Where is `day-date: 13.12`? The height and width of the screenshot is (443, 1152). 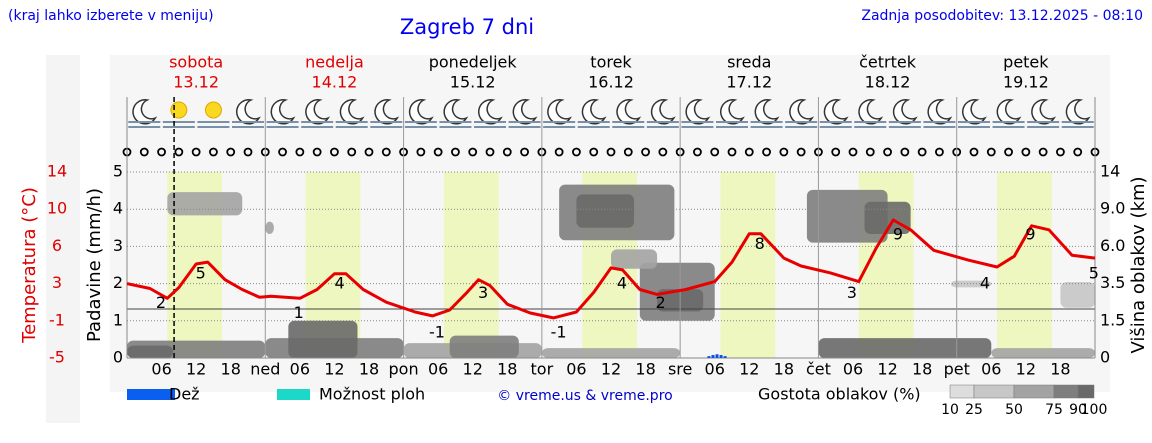
day-date: 13.12 is located at coordinates (196, 82).